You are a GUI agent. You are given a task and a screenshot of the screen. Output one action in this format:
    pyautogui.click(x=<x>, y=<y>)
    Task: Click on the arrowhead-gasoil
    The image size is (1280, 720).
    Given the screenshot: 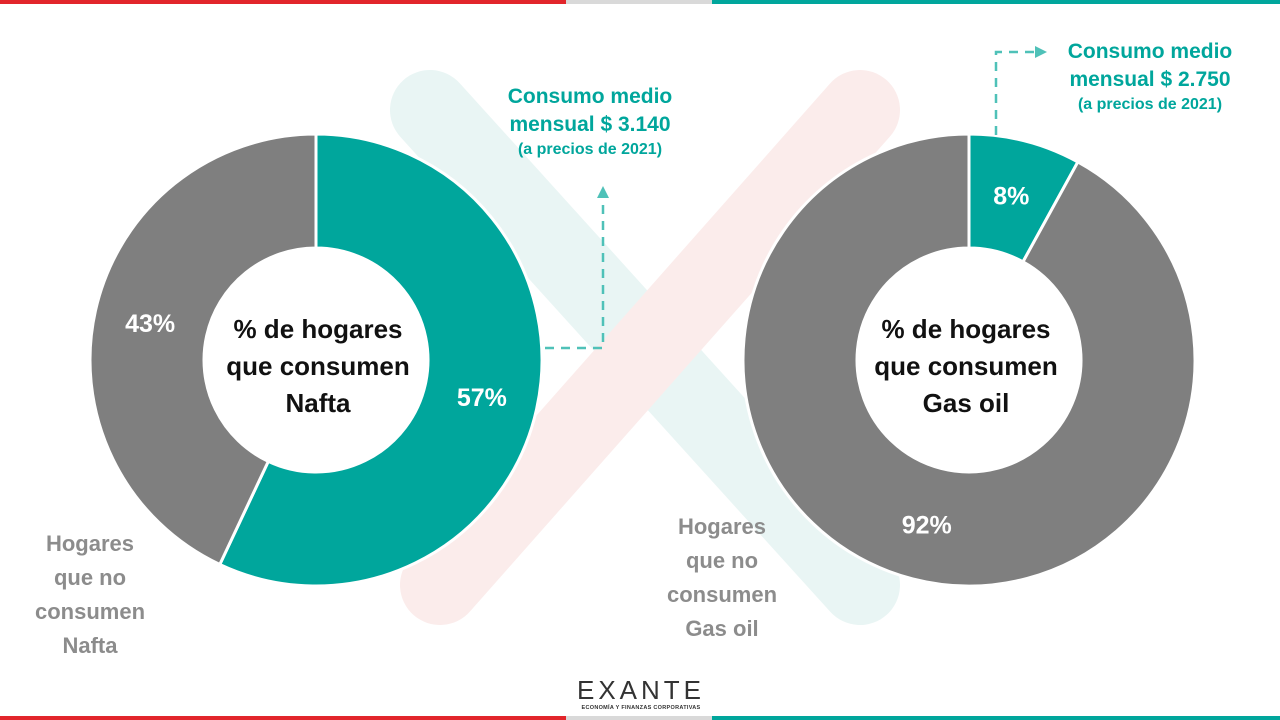 What is the action you would take?
    pyautogui.click(x=1041, y=52)
    